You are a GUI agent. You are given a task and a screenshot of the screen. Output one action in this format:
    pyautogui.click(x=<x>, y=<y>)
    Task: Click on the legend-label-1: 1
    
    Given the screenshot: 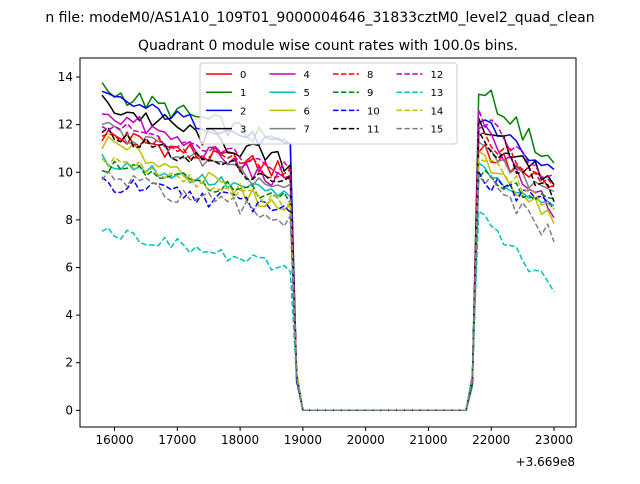 What is the action you would take?
    pyautogui.click(x=243, y=93)
    